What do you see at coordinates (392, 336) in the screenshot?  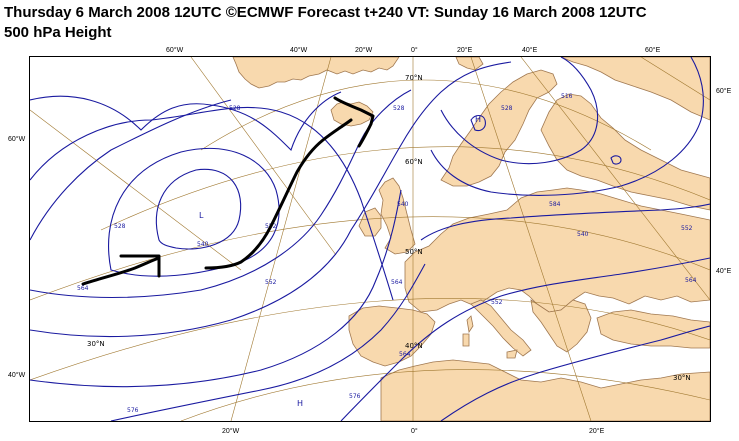 I see `land-iberia` at bounding box center [392, 336].